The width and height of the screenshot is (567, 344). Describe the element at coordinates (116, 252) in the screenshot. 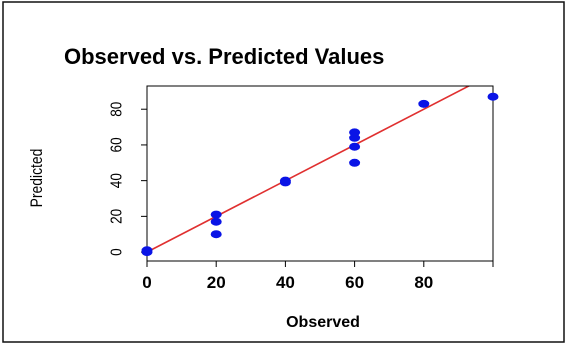

I see `y-tick-label: 0` at that location.